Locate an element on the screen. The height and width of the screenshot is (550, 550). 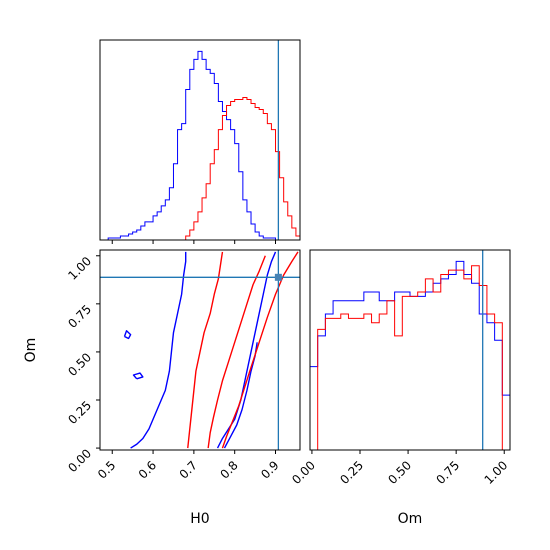
contour-plot-area is located at coordinates (200, 350).